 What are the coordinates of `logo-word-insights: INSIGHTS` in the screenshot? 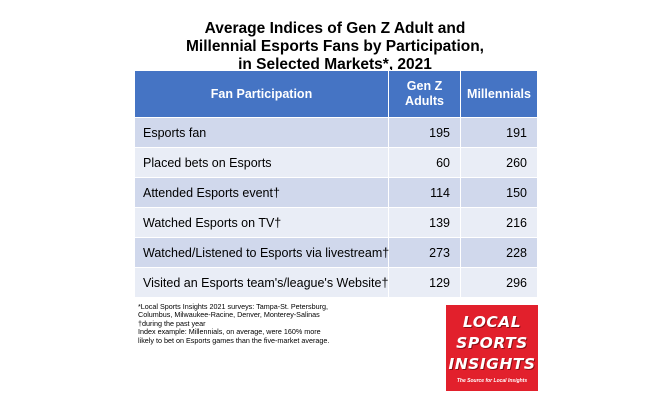 It's located at (492, 364).